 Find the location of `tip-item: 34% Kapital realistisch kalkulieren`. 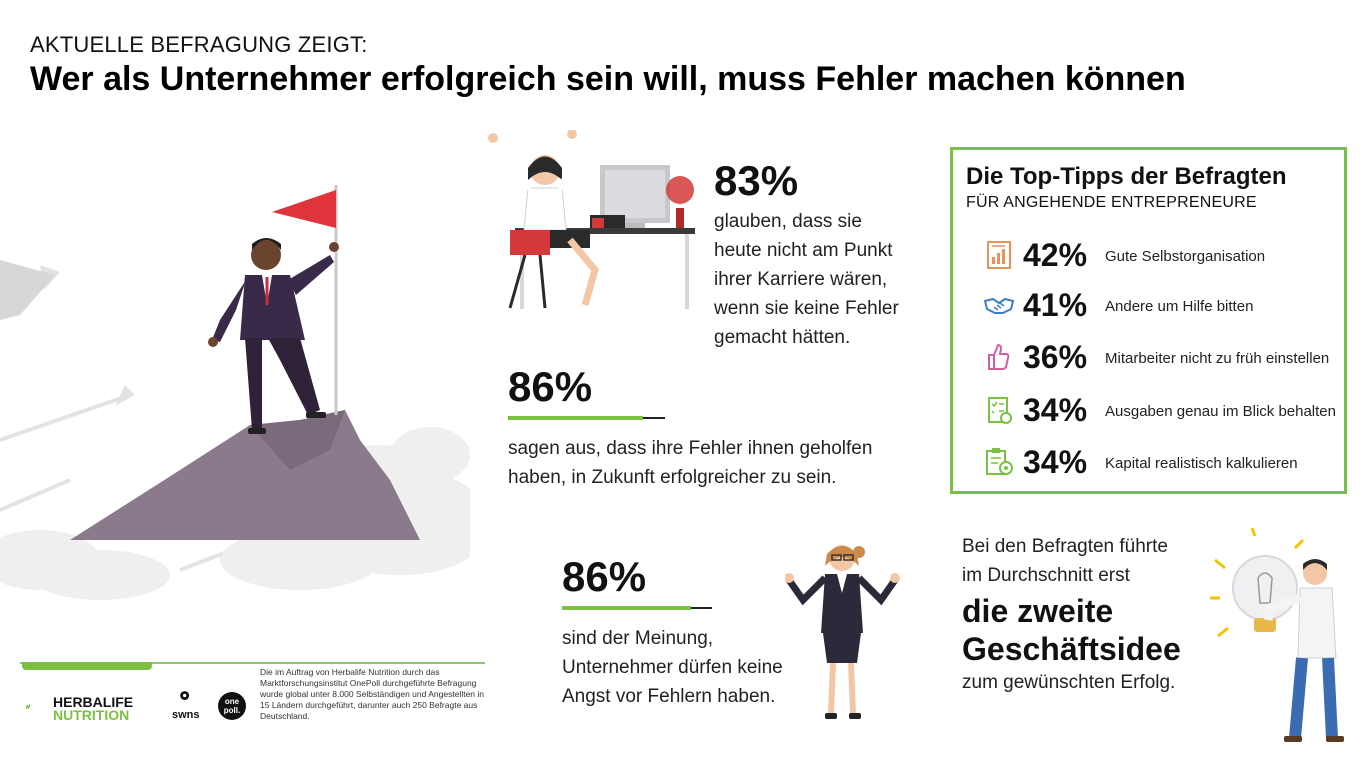

tip-item: 34% Kapital realistisch kalkulieren is located at coordinates (1163, 462).